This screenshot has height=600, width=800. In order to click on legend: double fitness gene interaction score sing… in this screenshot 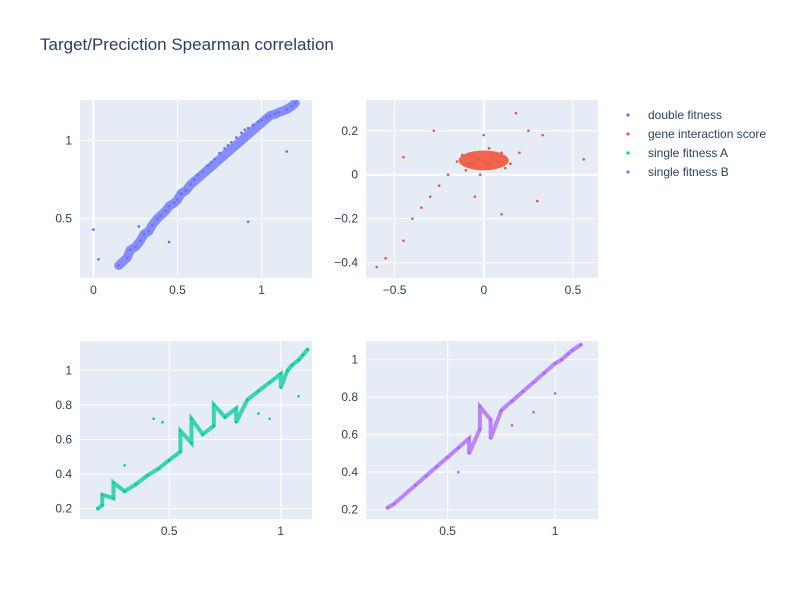, I will do `click(696, 143)`.